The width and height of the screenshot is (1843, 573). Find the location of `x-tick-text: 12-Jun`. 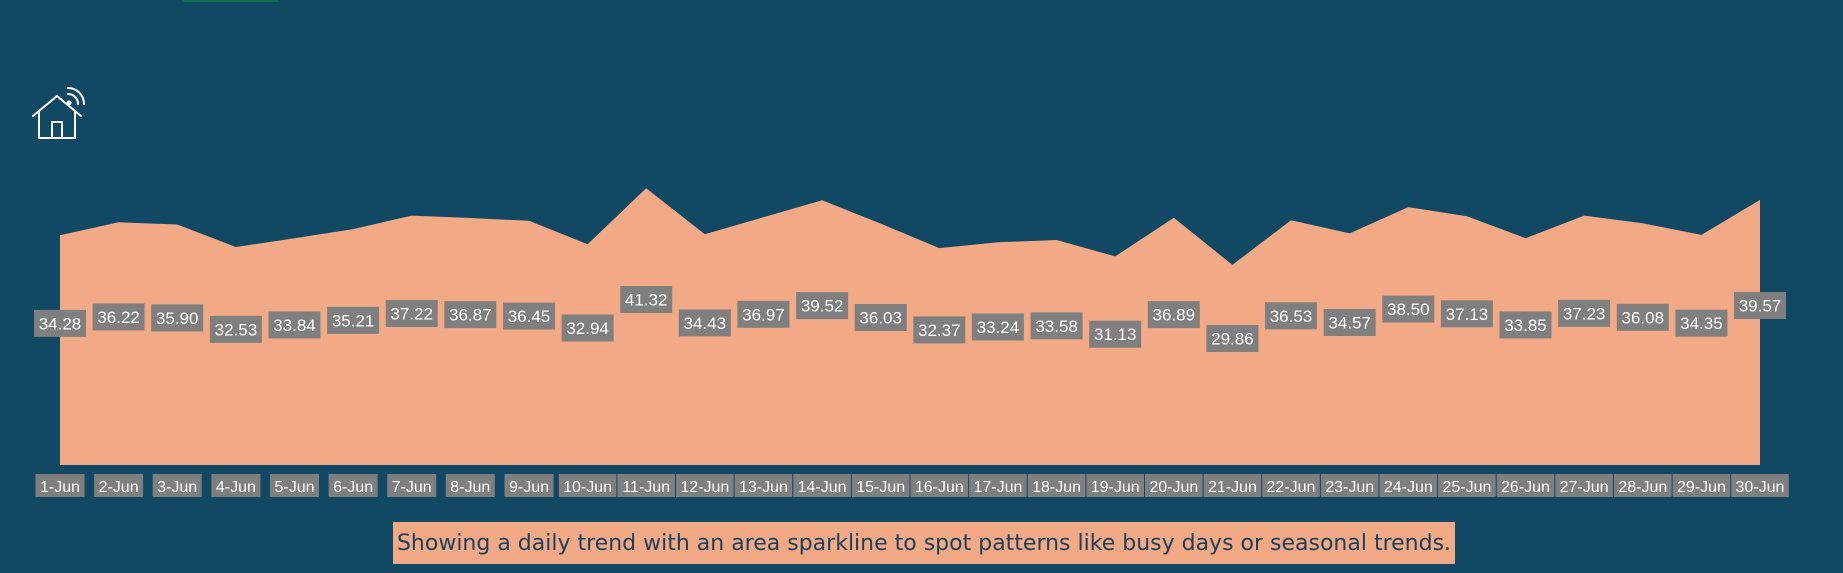

x-tick-text: 12-Jun is located at coordinates (704, 487).